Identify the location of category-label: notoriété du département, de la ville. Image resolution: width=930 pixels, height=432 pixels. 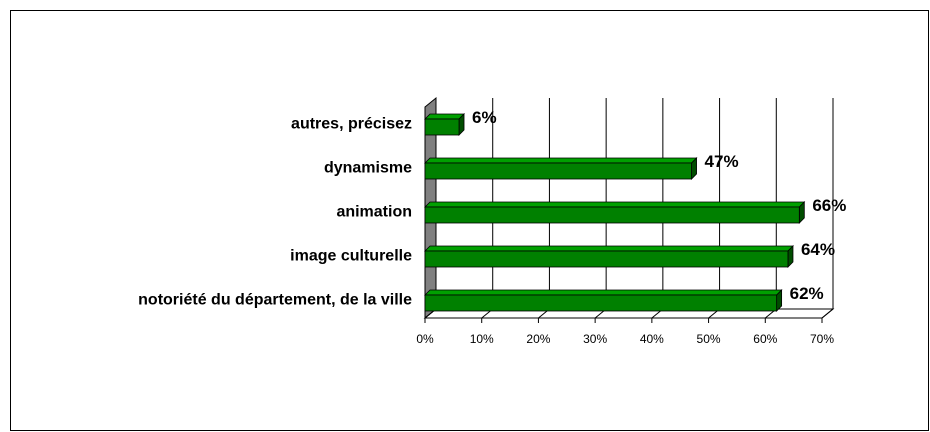
(275, 300).